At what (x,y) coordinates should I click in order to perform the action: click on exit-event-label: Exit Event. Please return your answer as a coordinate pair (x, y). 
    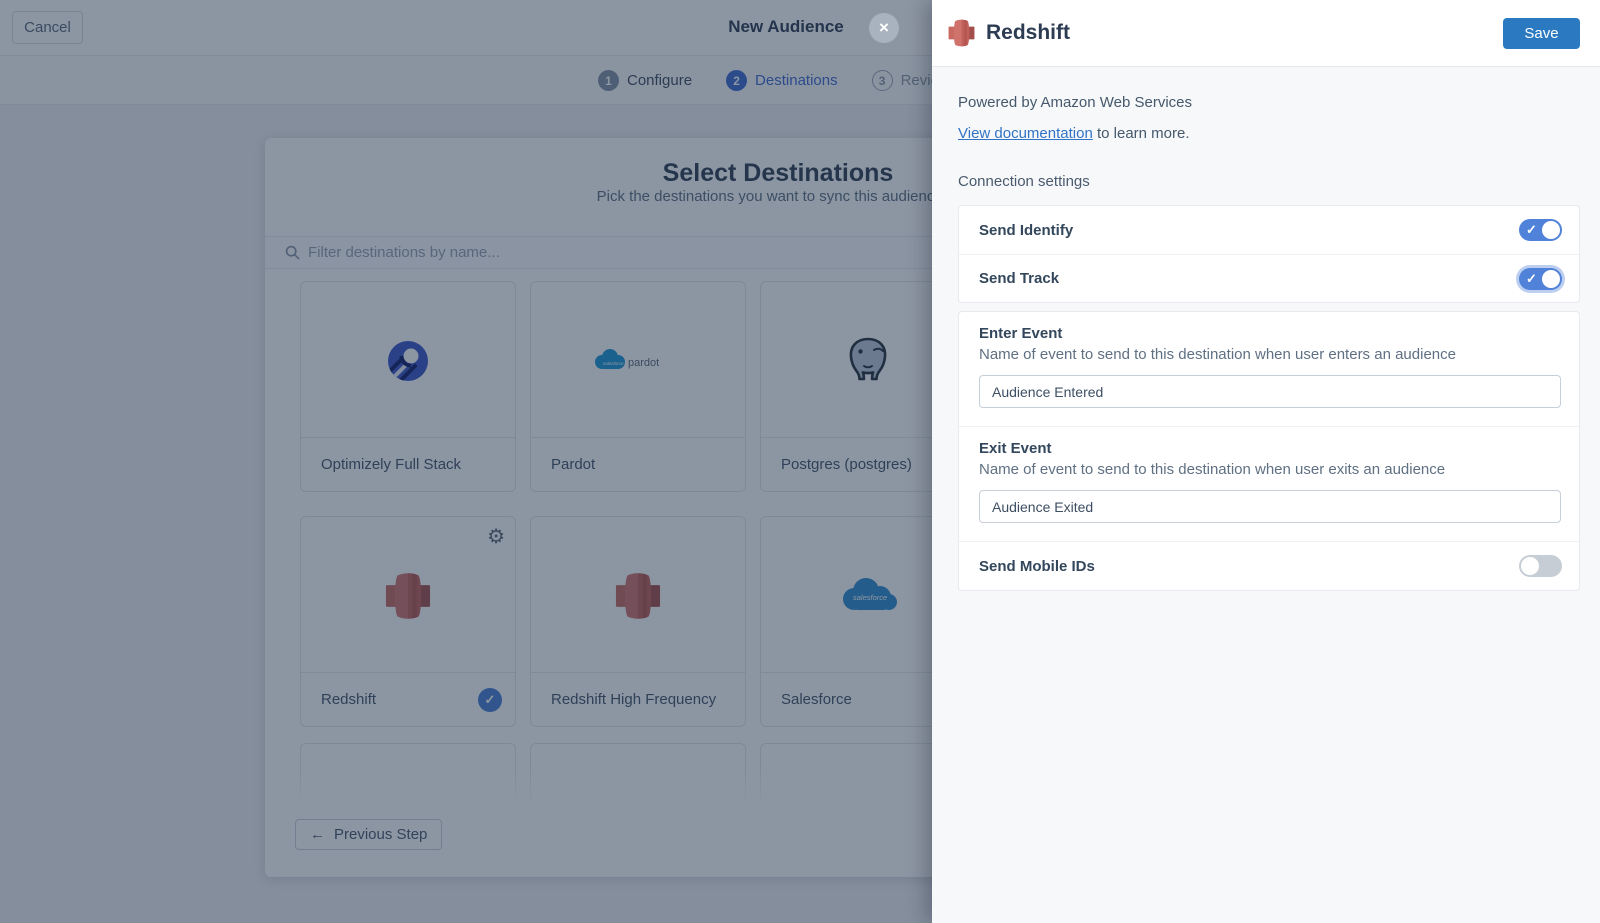
    Looking at the image, I should click on (1015, 448).